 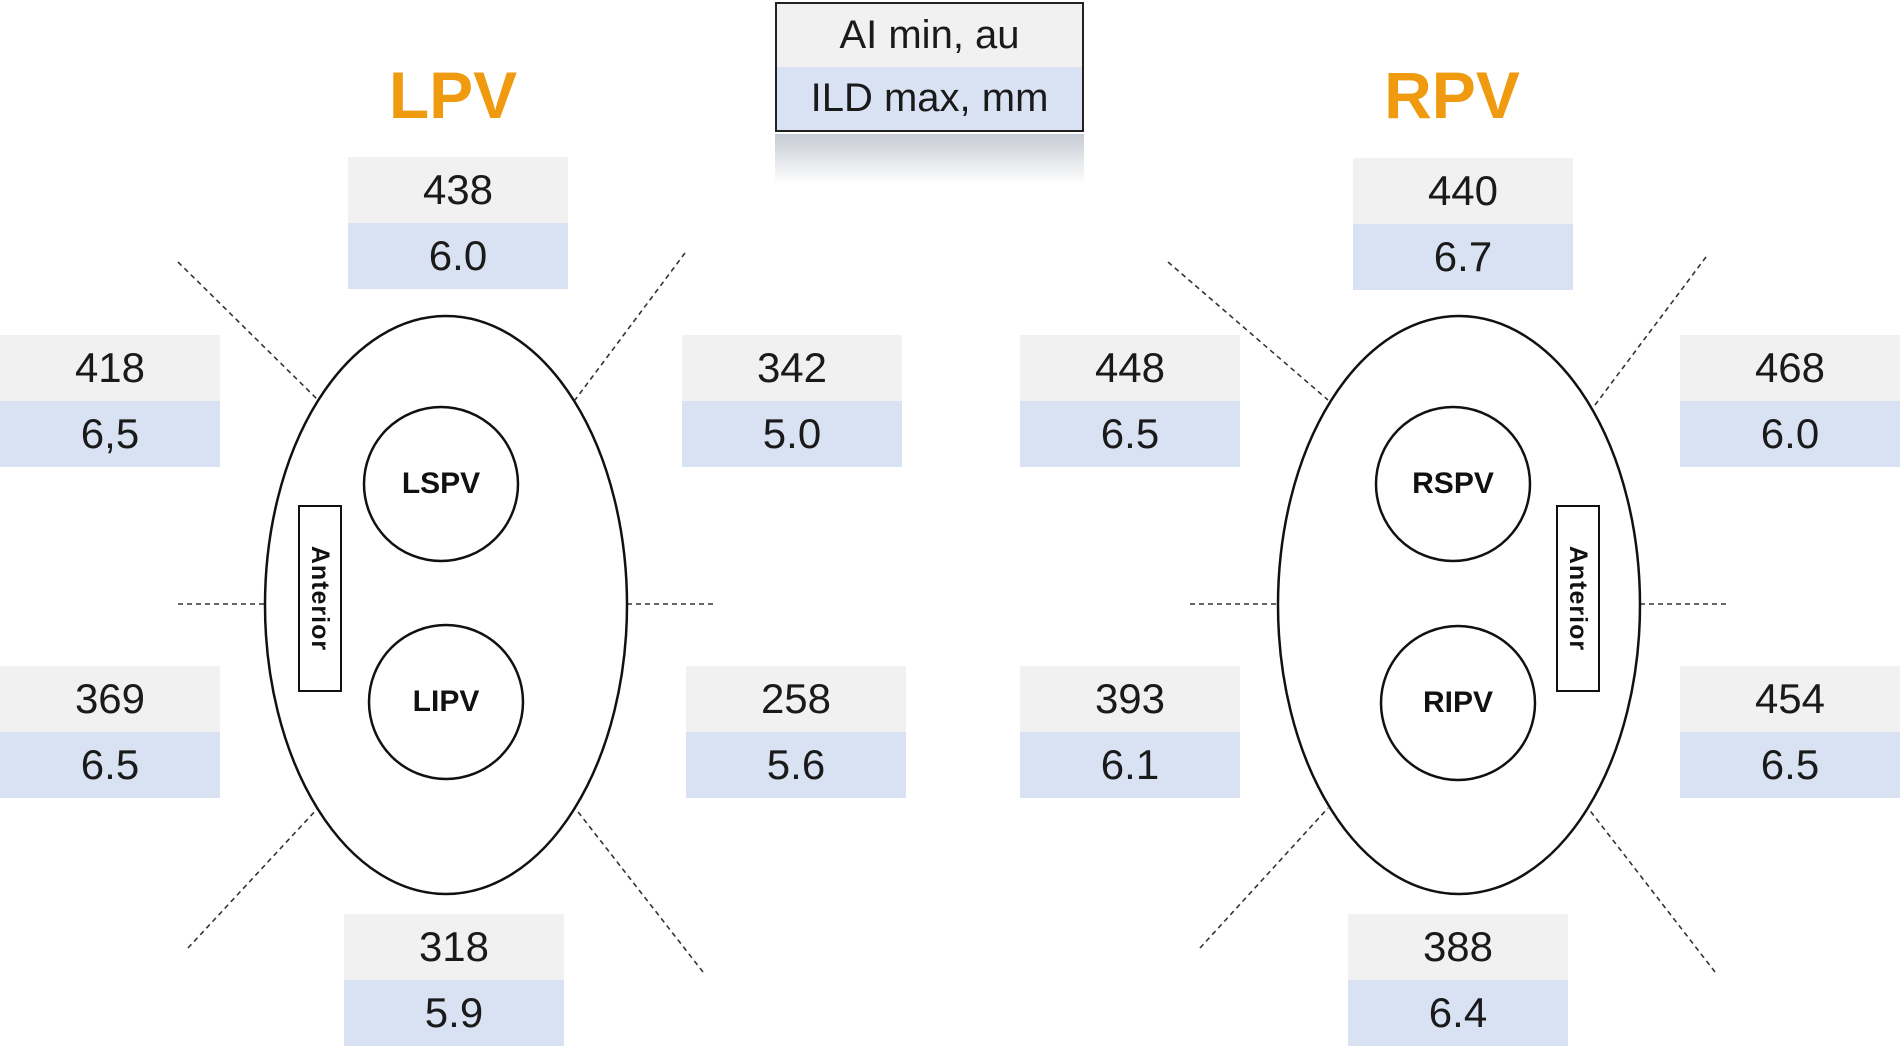 I want to click on rpv-title: RPV, so click(x=1452, y=95).